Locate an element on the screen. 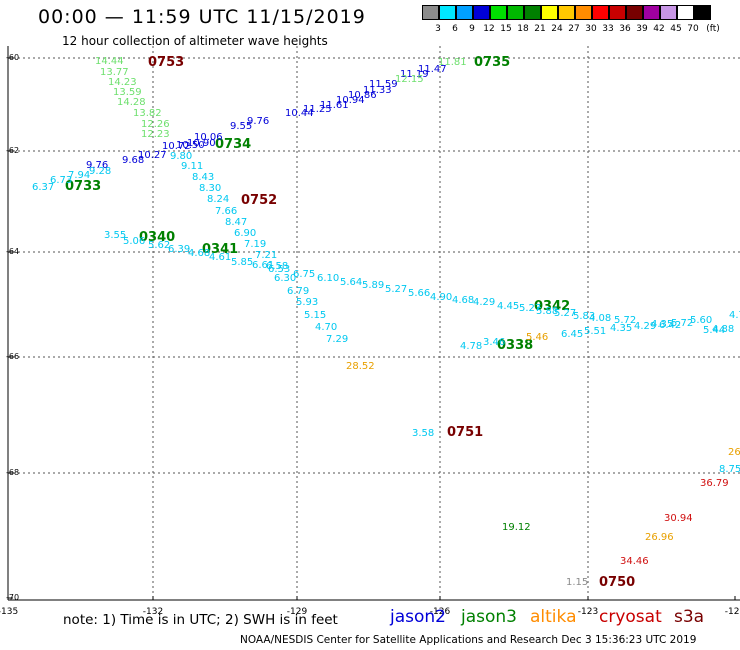  legend-tick-label: 15 is located at coordinates (506, 29).